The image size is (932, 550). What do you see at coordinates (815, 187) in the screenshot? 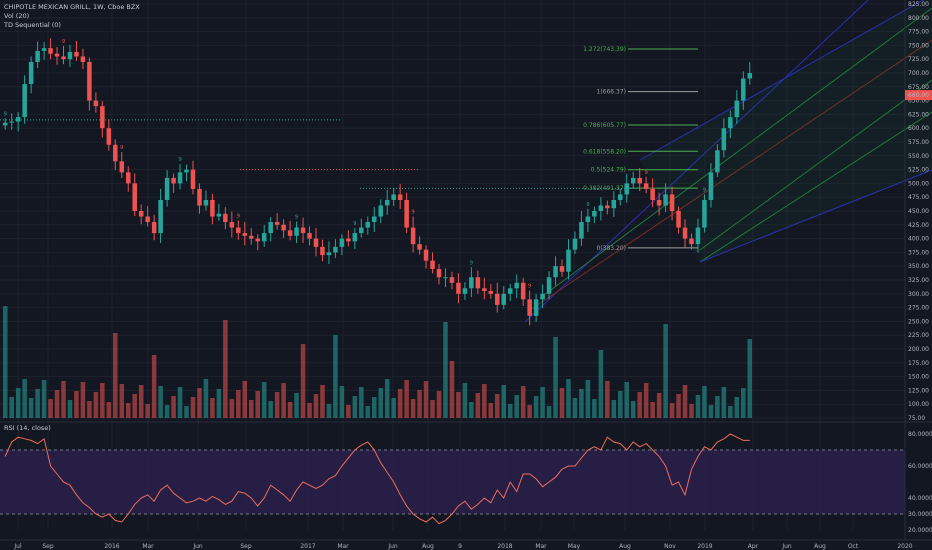
I see `pitchfork-line` at bounding box center [815, 187].